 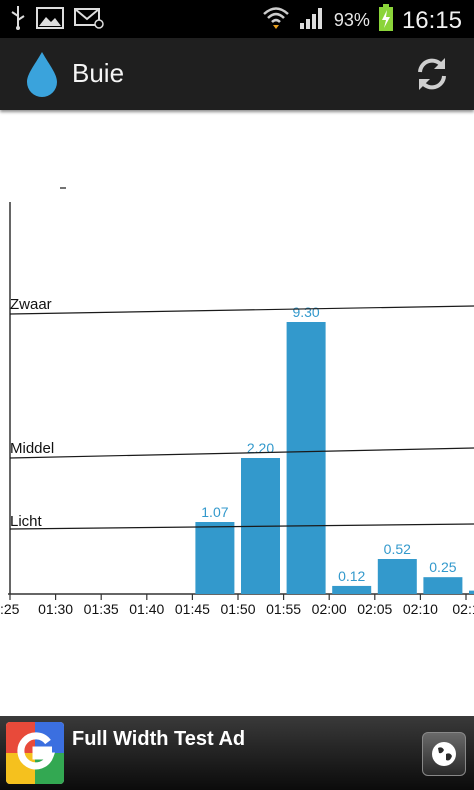 What do you see at coordinates (214, 512) in the screenshot?
I see `bar-value-label: 1.07` at bounding box center [214, 512].